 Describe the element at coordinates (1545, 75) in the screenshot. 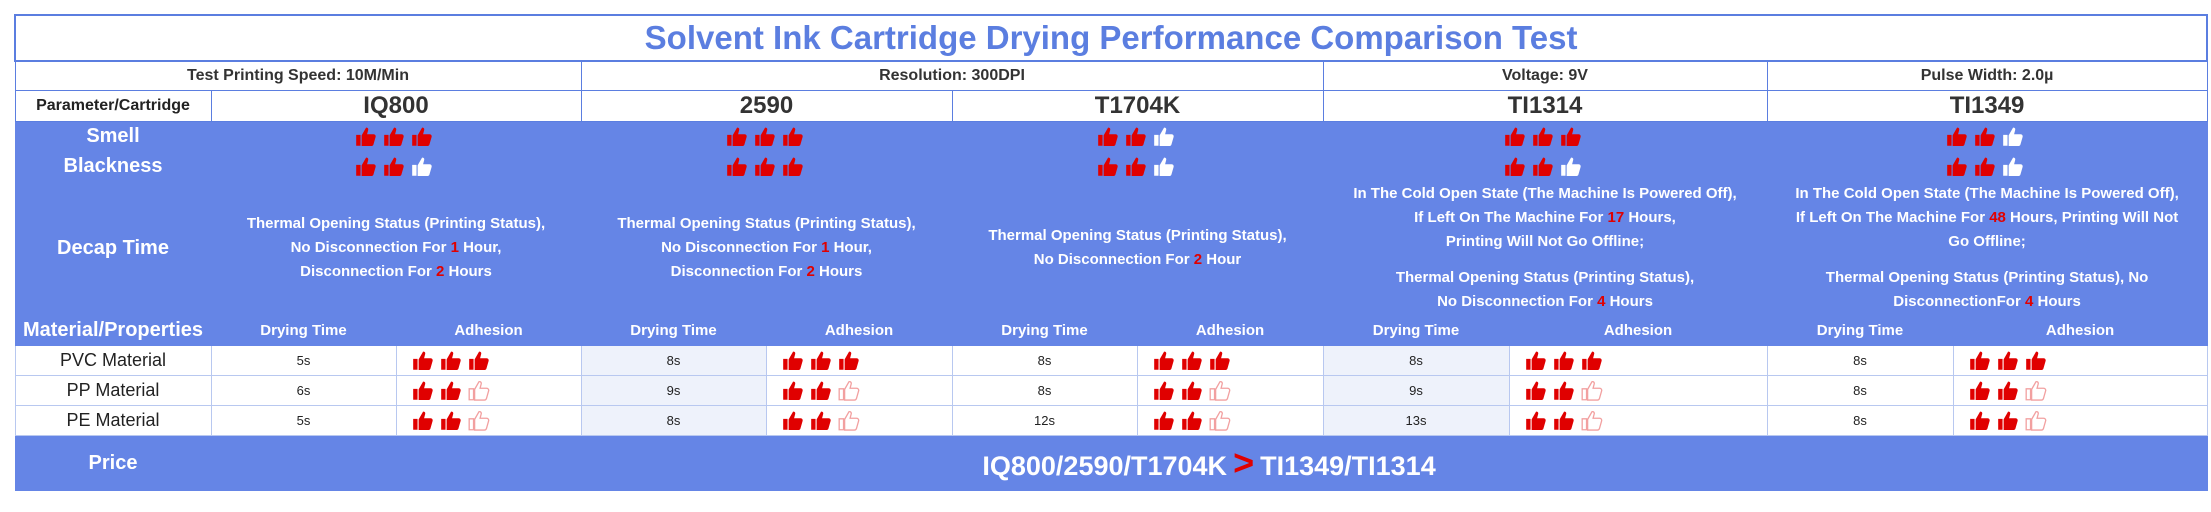

I see `info-voltage: Voltage: 9V` at that location.